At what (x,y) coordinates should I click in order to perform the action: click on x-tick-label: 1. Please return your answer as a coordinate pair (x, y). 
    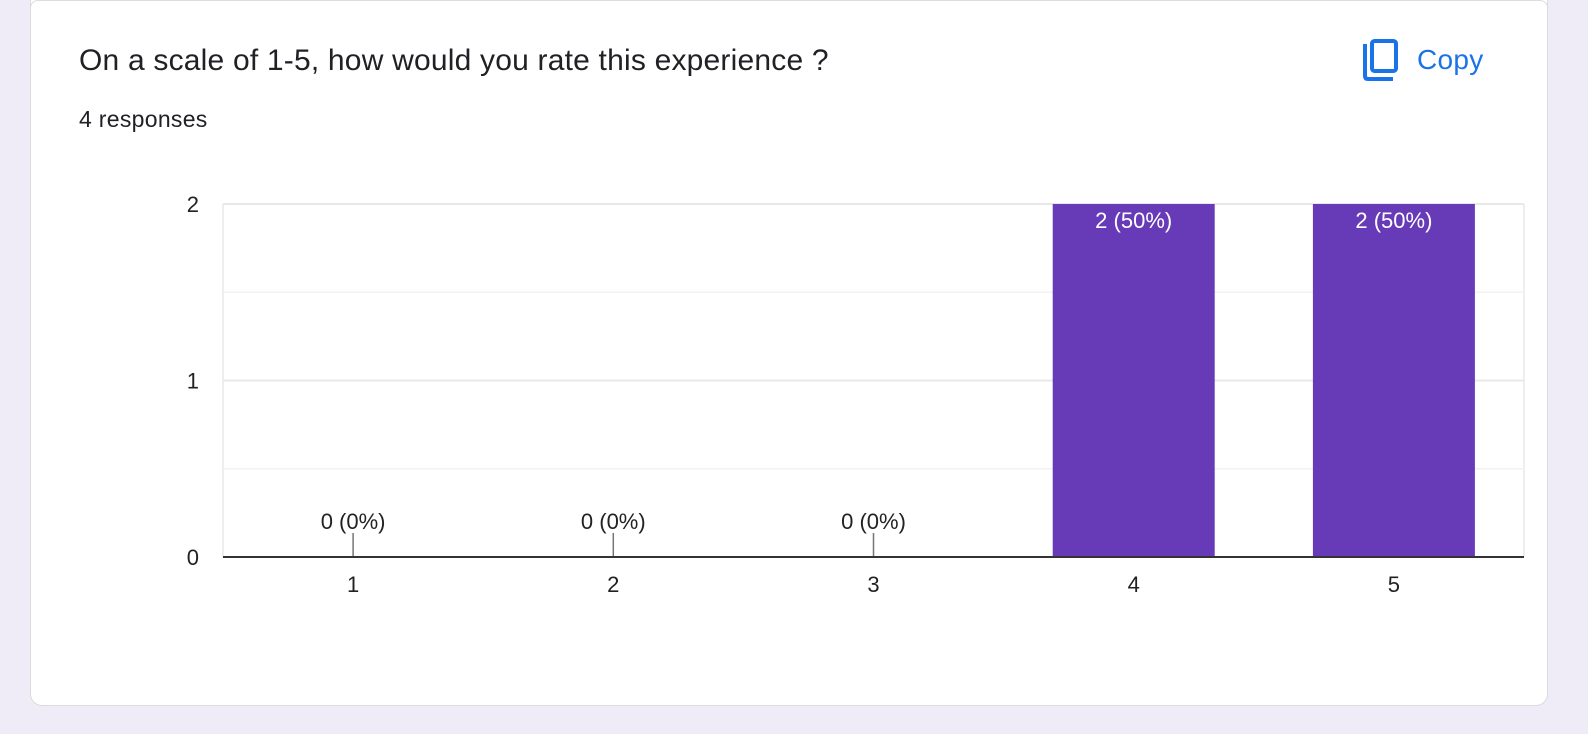
    Looking at the image, I should click on (353, 584).